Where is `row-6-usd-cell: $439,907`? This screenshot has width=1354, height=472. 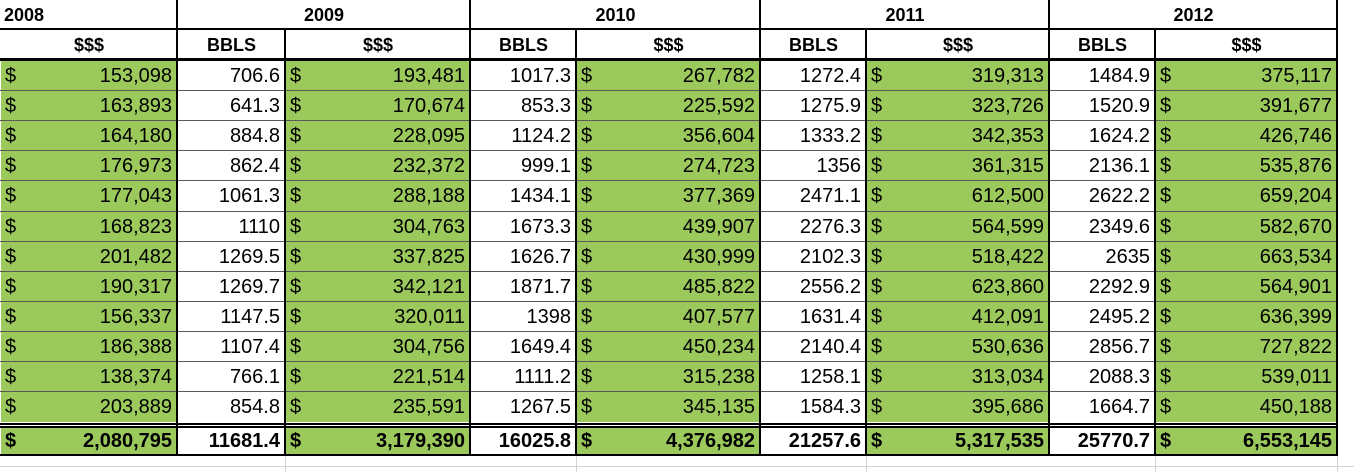 row-6-usd-cell: $439,907 is located at coordinates (668, 226).